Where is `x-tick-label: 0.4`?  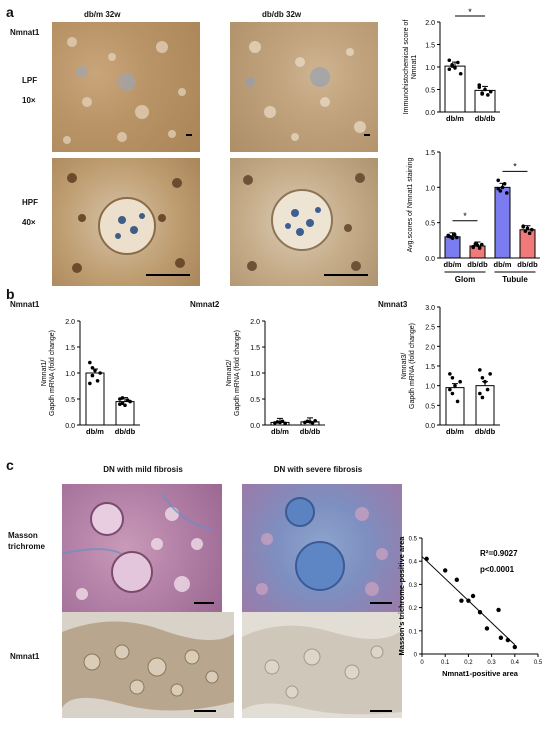
x-tick-label: 0.4 is located at coordinates (515, 663).